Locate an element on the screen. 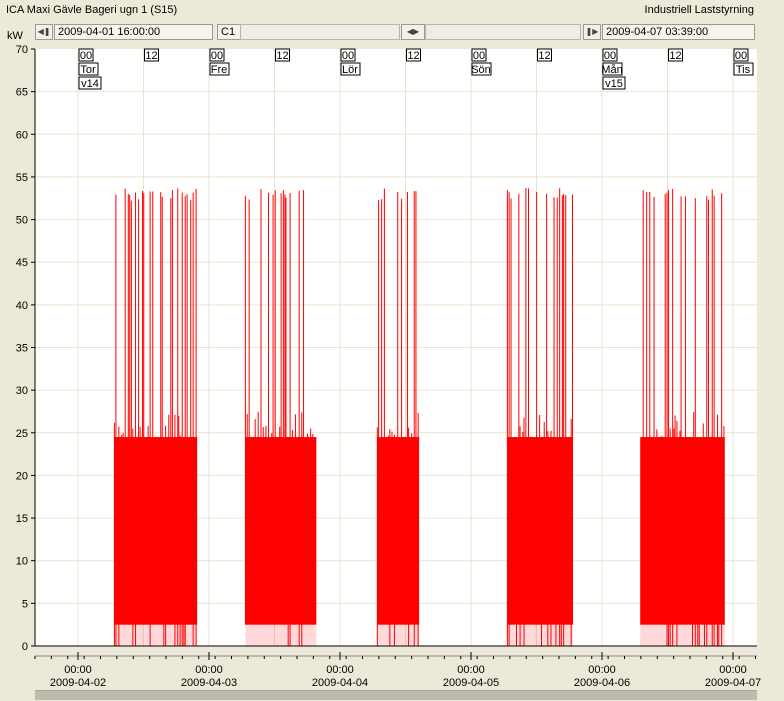 The height and width of the screenshot is (701, 784). x-tick-date-label: 2009-04-03 is located at coordinates (209, 683).